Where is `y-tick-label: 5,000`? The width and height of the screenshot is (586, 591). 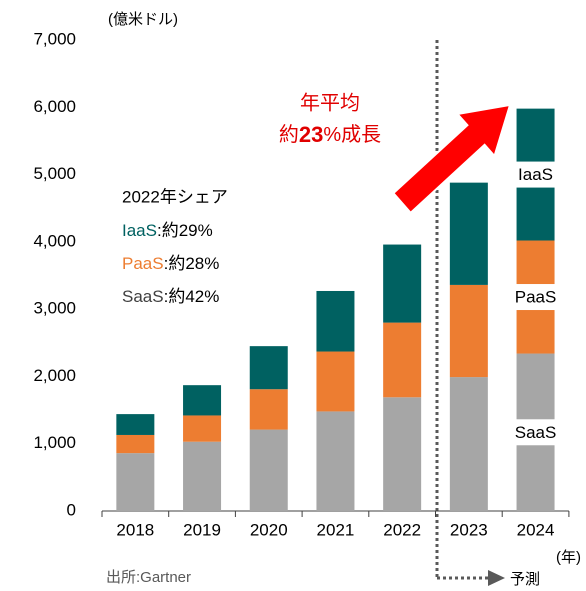 y-tick-label: 5,000 is located at coordinates (54, 173).